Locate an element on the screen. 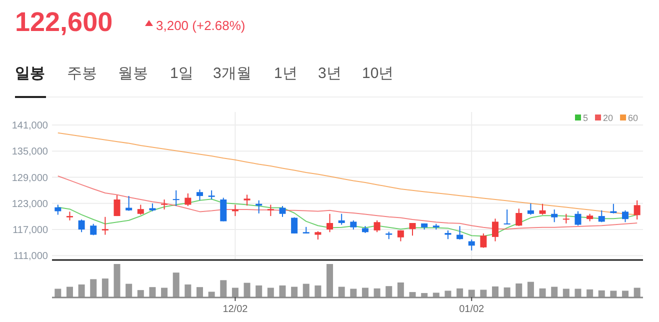 This screenshot has width=659, height=322. text: 월봉 is located at coordinates (133, 73).